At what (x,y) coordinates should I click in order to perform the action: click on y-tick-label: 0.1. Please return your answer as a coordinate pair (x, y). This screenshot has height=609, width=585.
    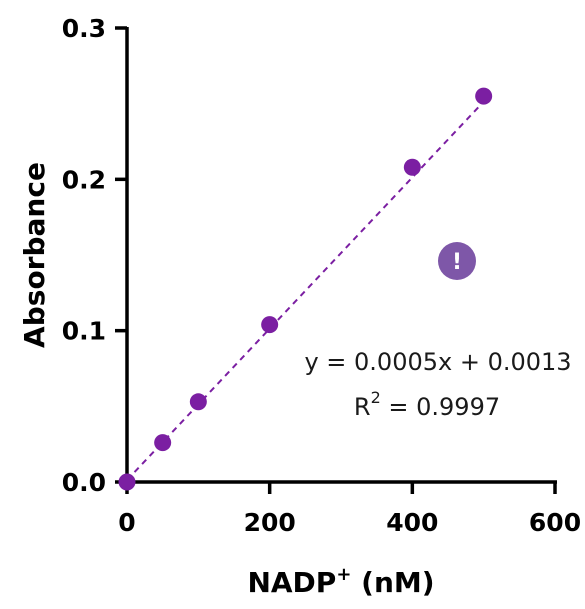
    Looking at the image, I should click on (84, 331).